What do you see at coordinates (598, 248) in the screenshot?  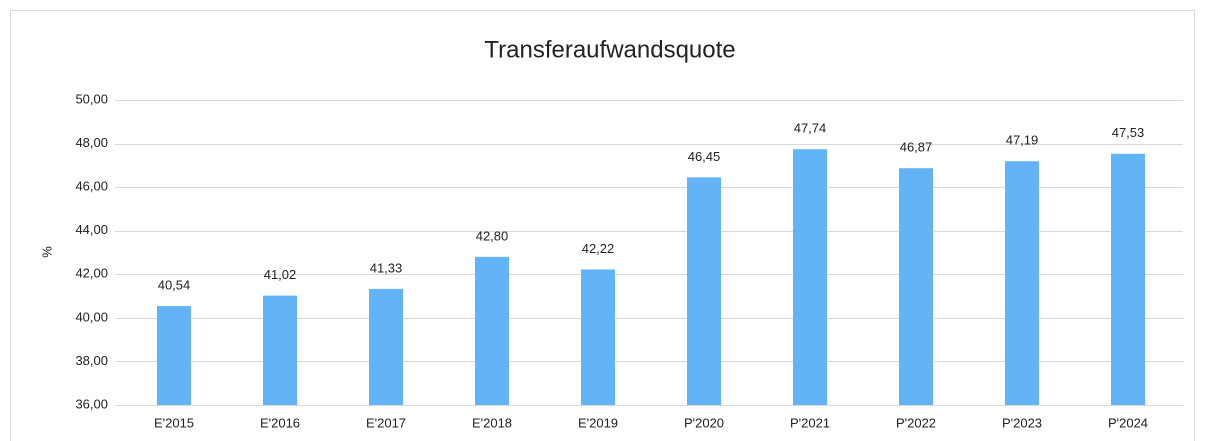 I see `data-label: 42,22` at bounding box center [598, 248].